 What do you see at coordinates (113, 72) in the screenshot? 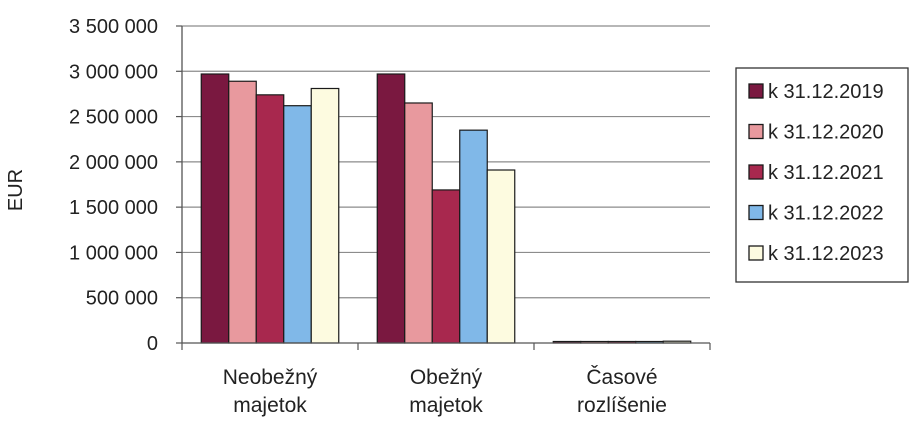
I see `y-tick-label: 3 000 000` at bounding box center [113, 72].